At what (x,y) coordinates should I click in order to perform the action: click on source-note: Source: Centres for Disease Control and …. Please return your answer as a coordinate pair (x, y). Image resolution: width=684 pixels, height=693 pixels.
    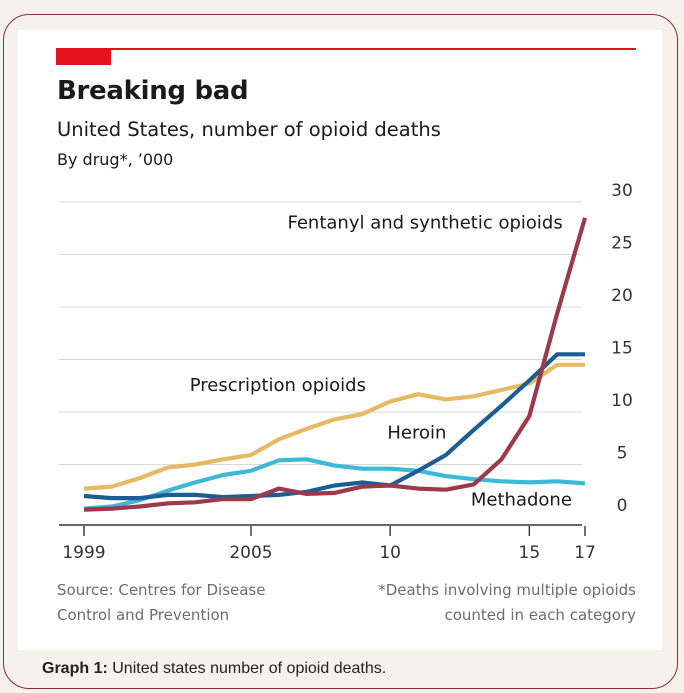
    Looking at the image, I should click on (161, 602).